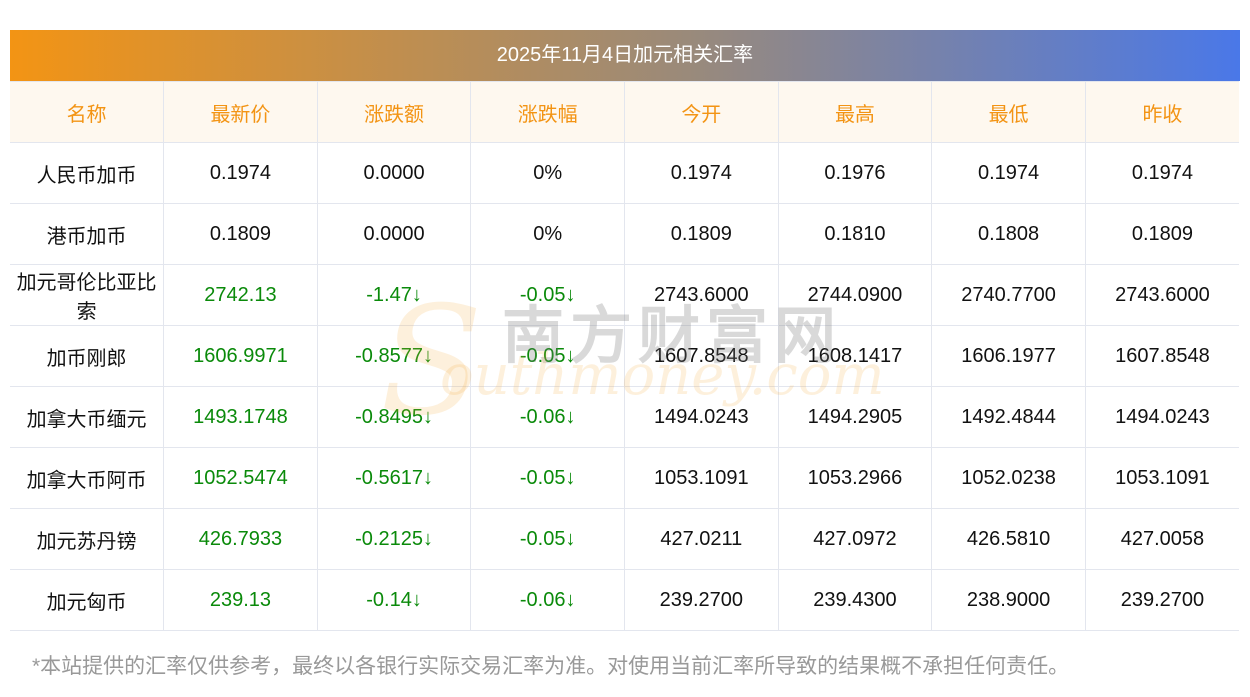 This screenshot has height=697, width=1250. What do you see at coordinates (240, 478) in the screenshot?
I see `value-cell: 1052.5474` at bounding box center [240, 478].